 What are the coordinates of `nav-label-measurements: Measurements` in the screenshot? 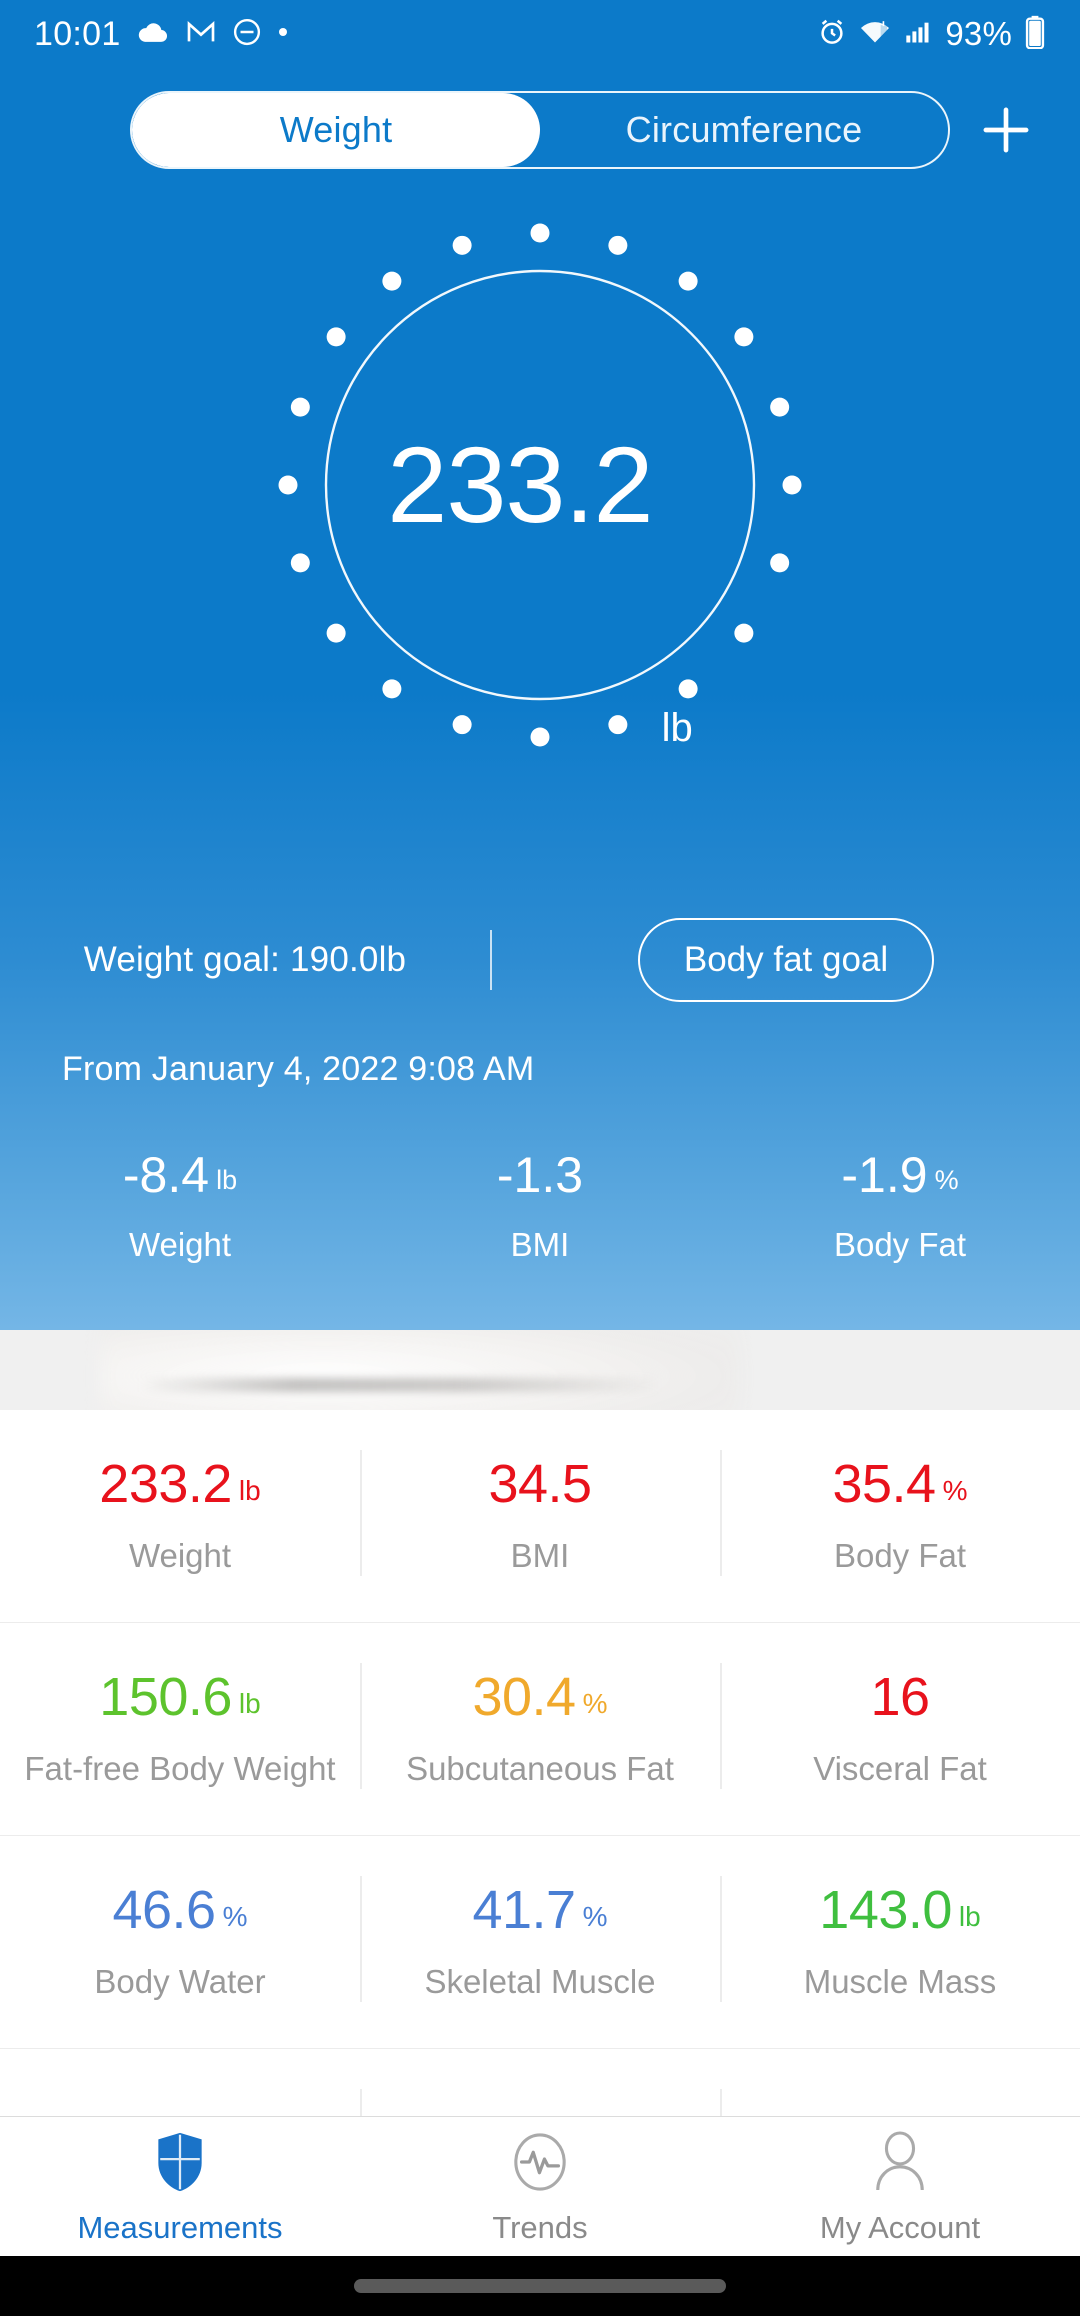 It's located at (180, 2227).